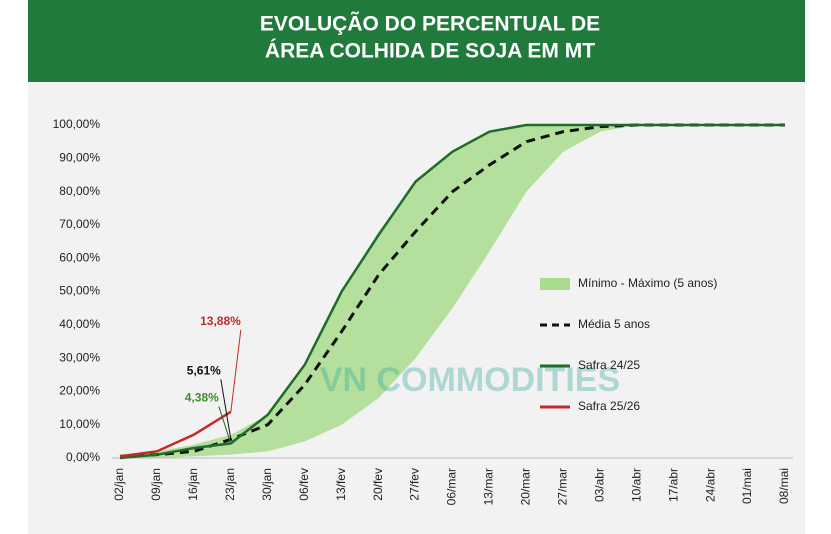  I want to click on x-tick-label: 16/jan, so click(193, 484).